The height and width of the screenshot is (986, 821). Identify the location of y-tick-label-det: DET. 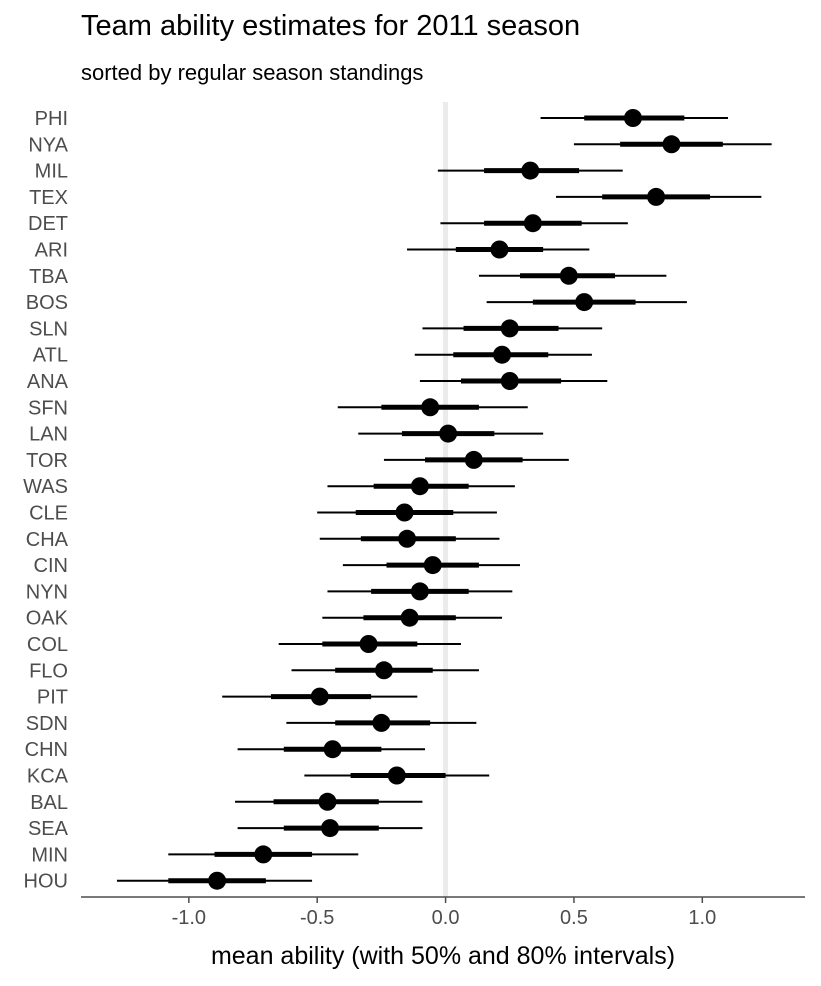
(48, 224).